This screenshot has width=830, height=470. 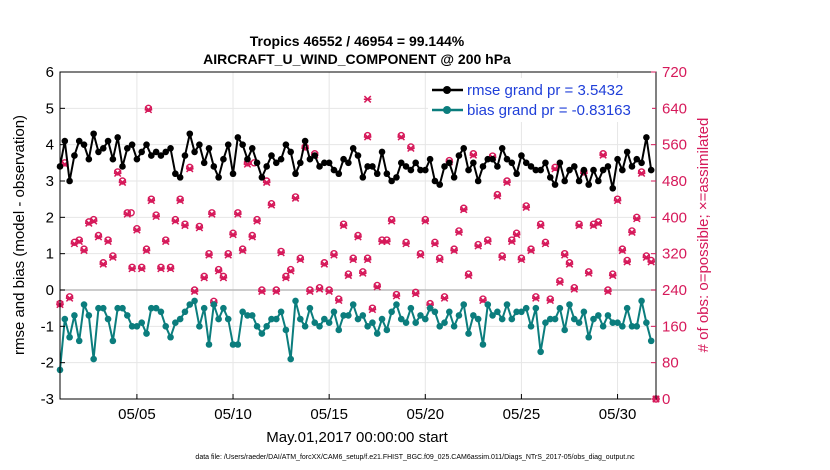 I want to click on x-tick-label: 05/10, so click(x=233, y=414).